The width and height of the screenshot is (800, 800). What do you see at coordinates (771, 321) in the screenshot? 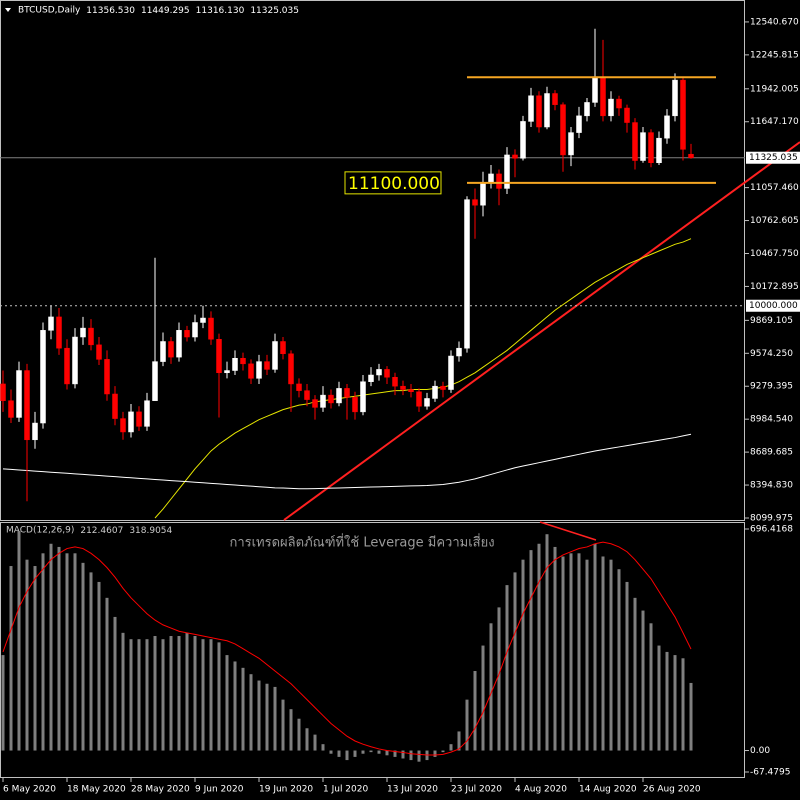
I see `y-tick-label: 9869.105` at bounding box center [771, 321].